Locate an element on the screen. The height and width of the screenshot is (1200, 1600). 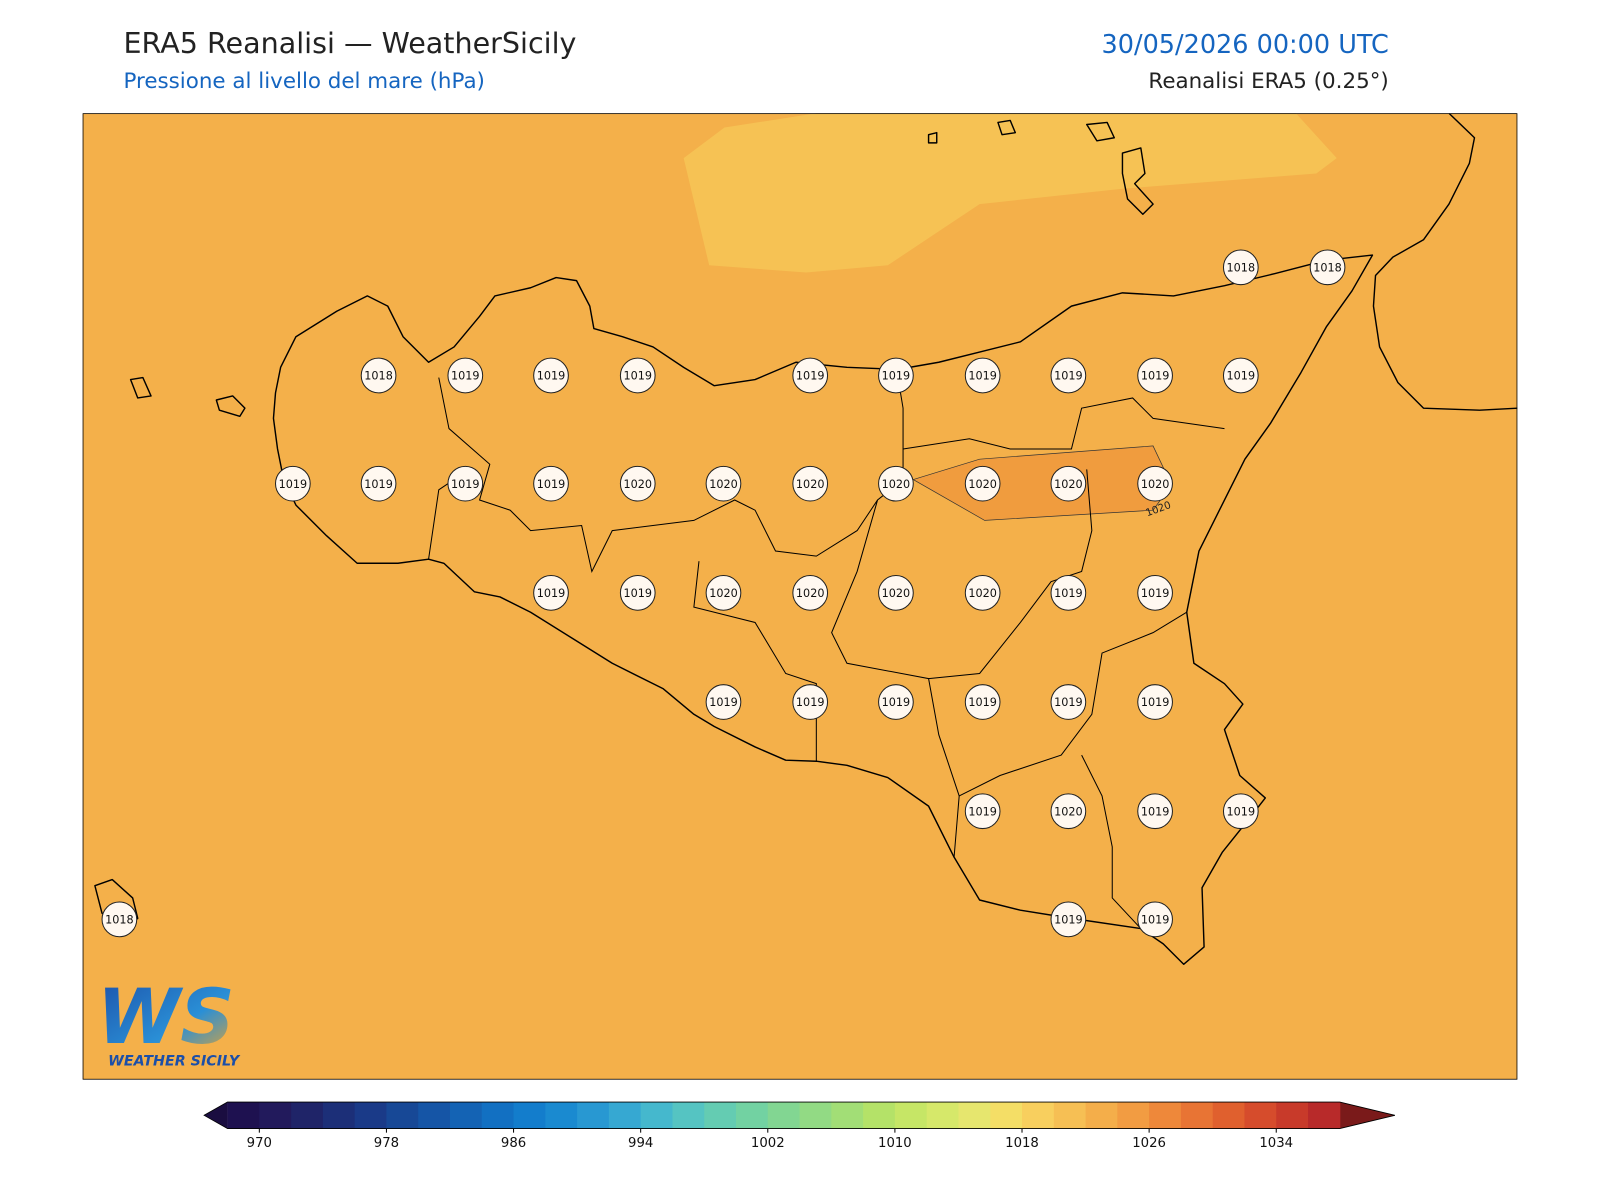
coastline is located at coordinates (1445, 262).